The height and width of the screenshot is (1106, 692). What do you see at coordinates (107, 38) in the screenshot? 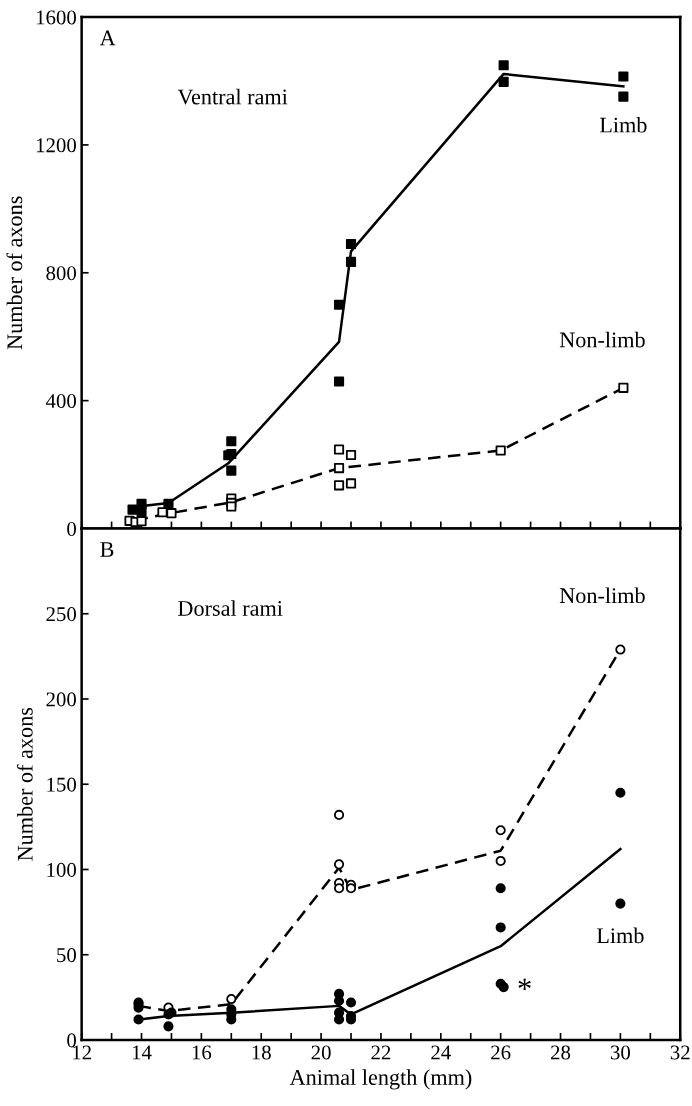
I see `chart-title: A` at bounding box center [107, 38].